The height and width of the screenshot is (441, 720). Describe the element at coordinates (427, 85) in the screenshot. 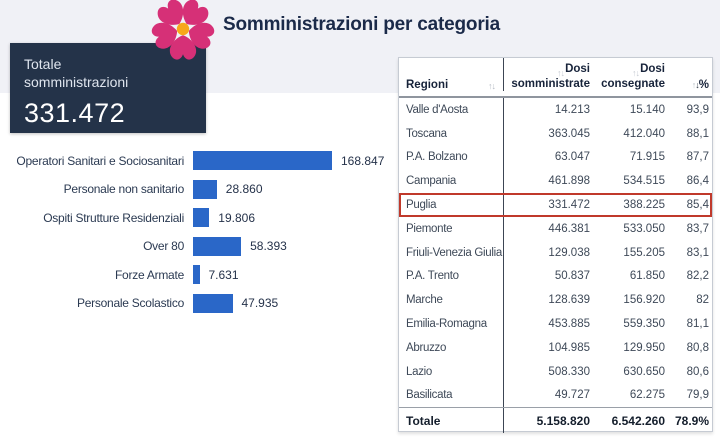

I see `header-regioni-label: Regioni` at that location.